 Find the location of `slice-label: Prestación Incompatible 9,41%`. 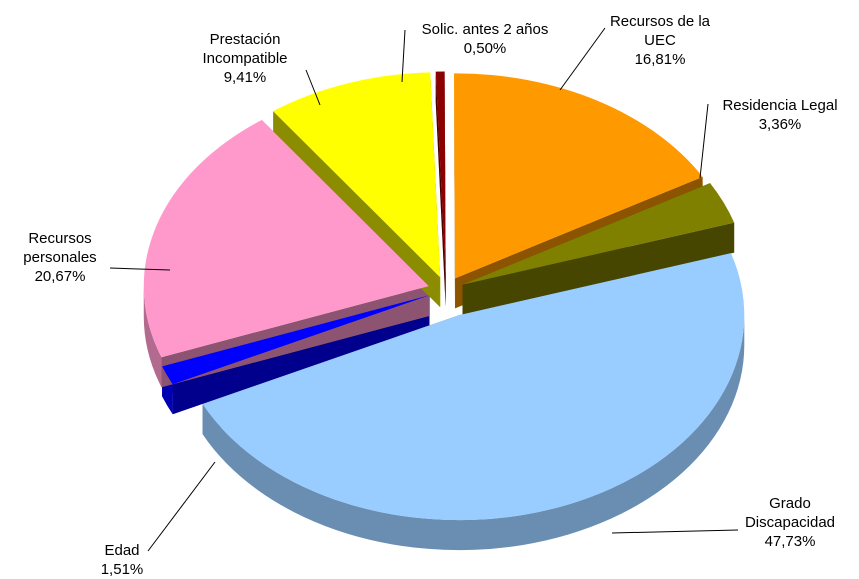

slice-label: Prestación Incompatible 9,41% is located at coordinates (245, 58).